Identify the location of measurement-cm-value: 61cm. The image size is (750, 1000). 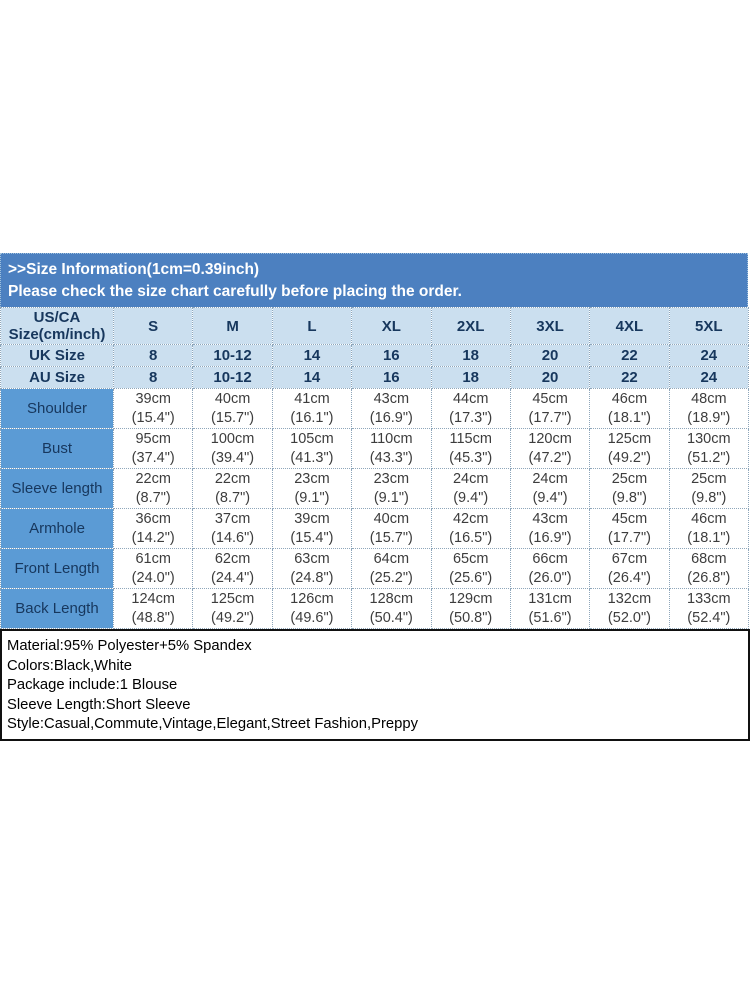
(153, 558).